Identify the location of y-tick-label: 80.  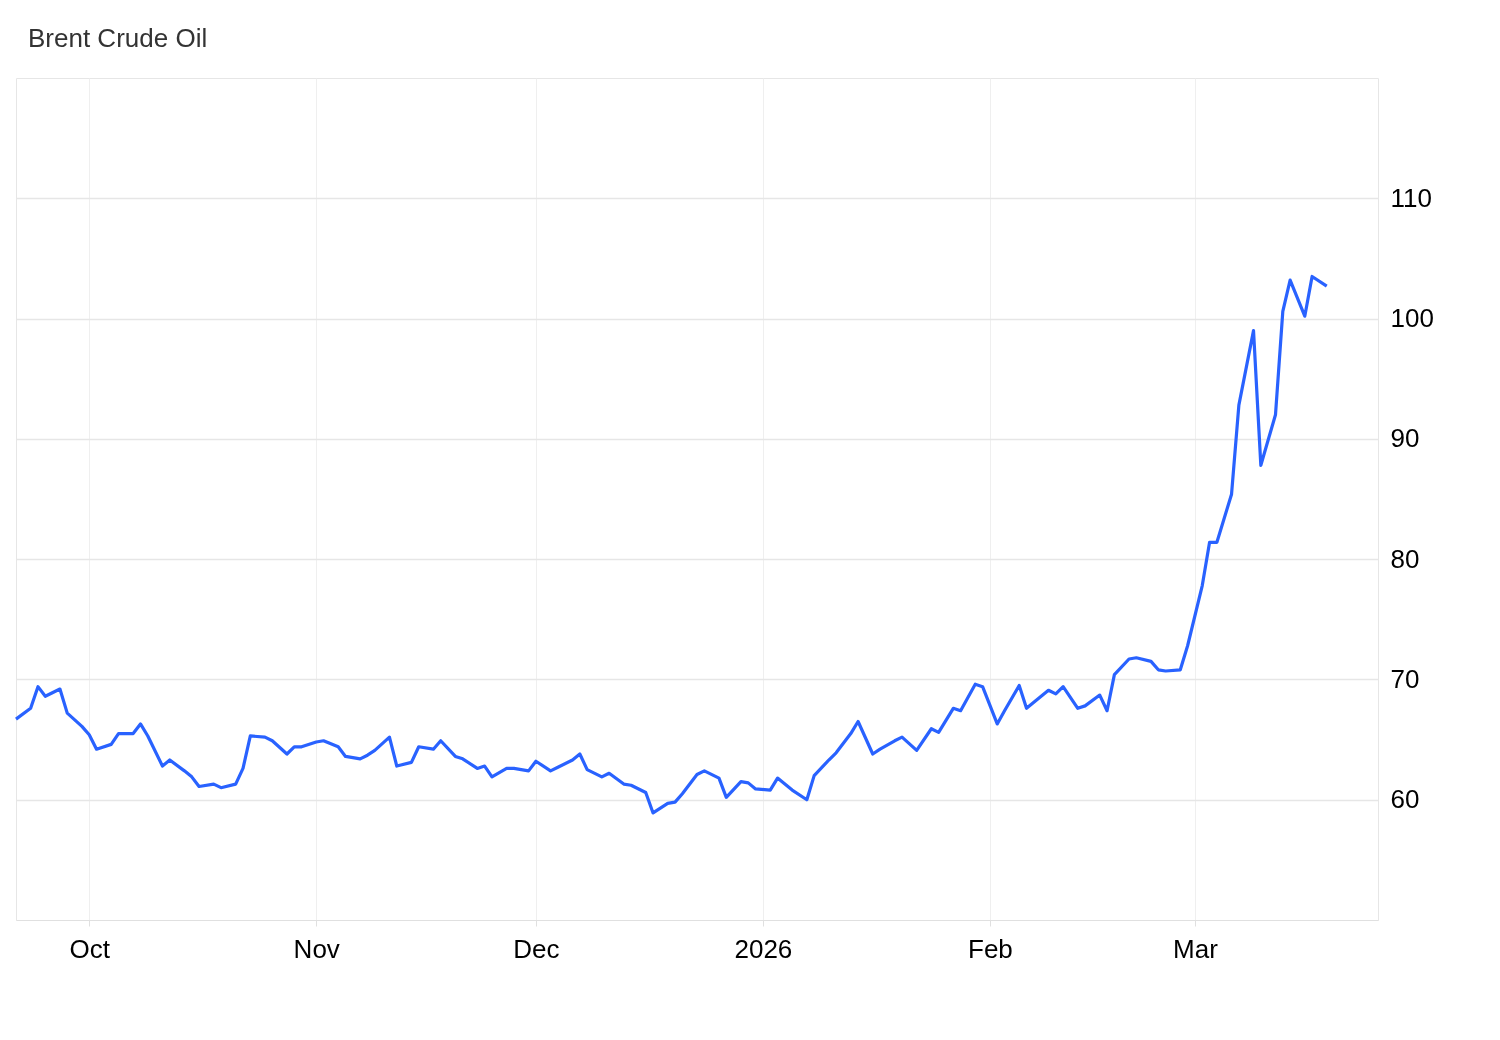
(1405, 558).